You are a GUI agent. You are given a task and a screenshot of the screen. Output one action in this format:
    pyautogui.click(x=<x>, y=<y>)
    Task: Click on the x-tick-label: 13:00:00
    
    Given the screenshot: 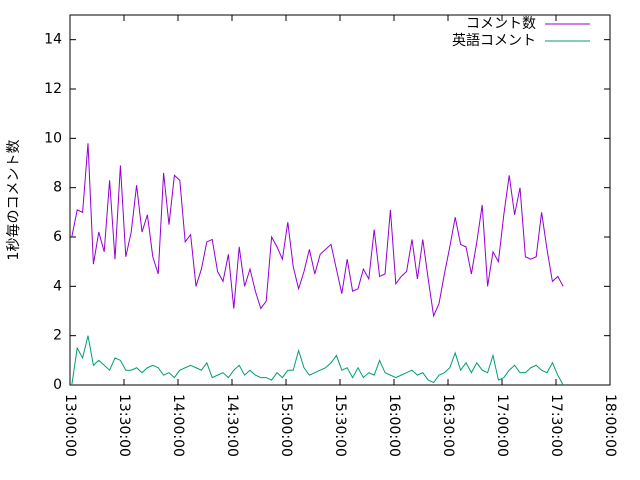 What is the action you would take?
    pyautogui.click(x=70, y=425)
    